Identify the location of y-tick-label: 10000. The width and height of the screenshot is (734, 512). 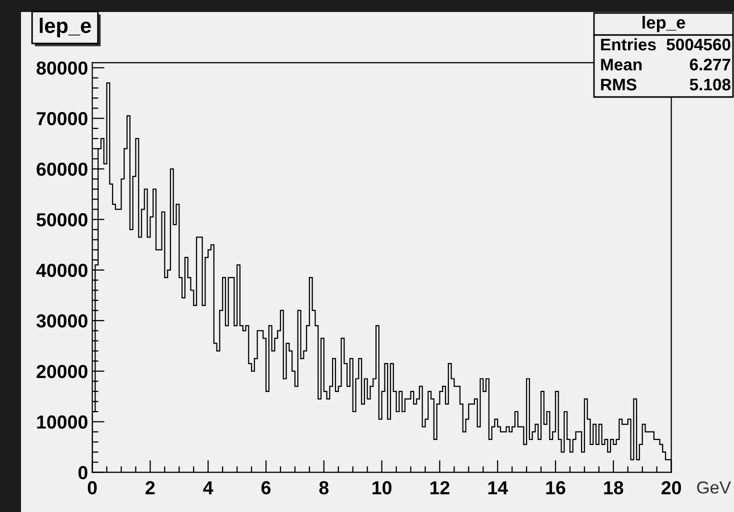
(62, 422).